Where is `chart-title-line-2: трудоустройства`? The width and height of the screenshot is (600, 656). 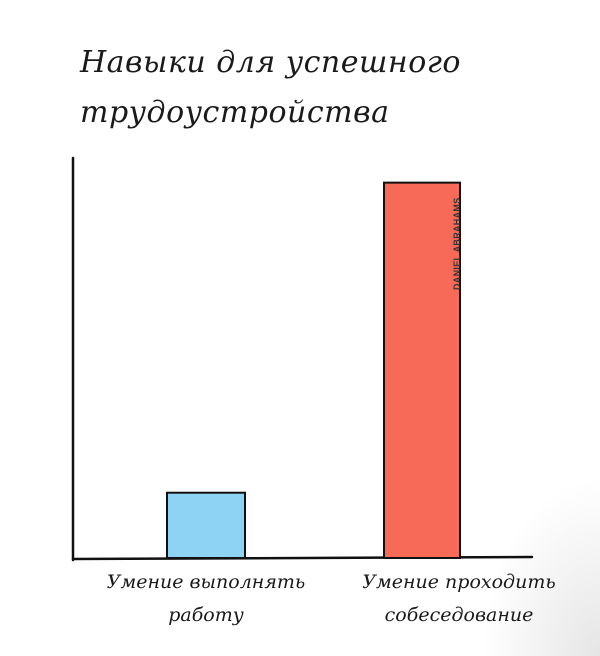
chart-title-line-2: трудоустройства is located at coordinates (235, 112).